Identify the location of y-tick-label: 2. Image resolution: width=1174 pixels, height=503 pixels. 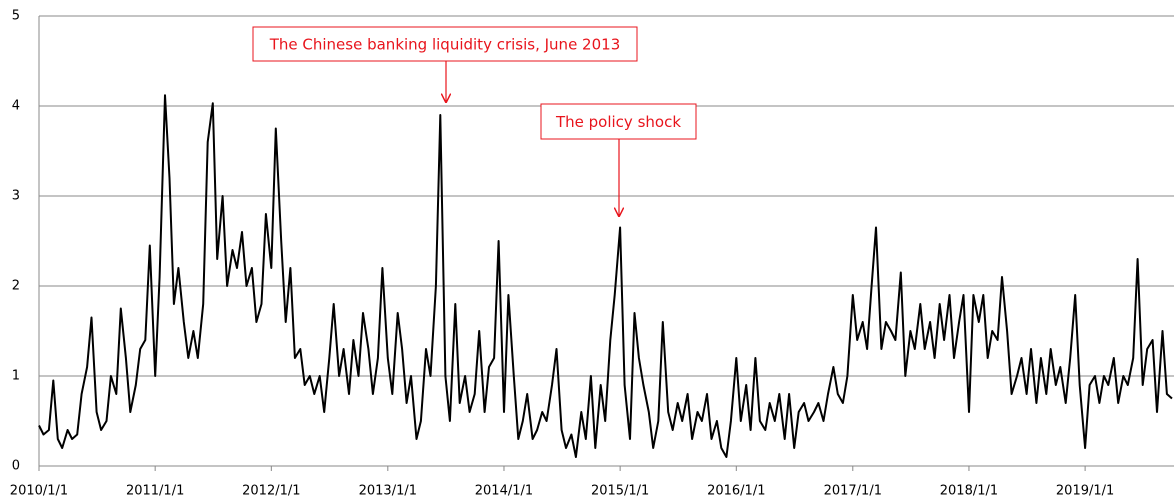
(16, 286).